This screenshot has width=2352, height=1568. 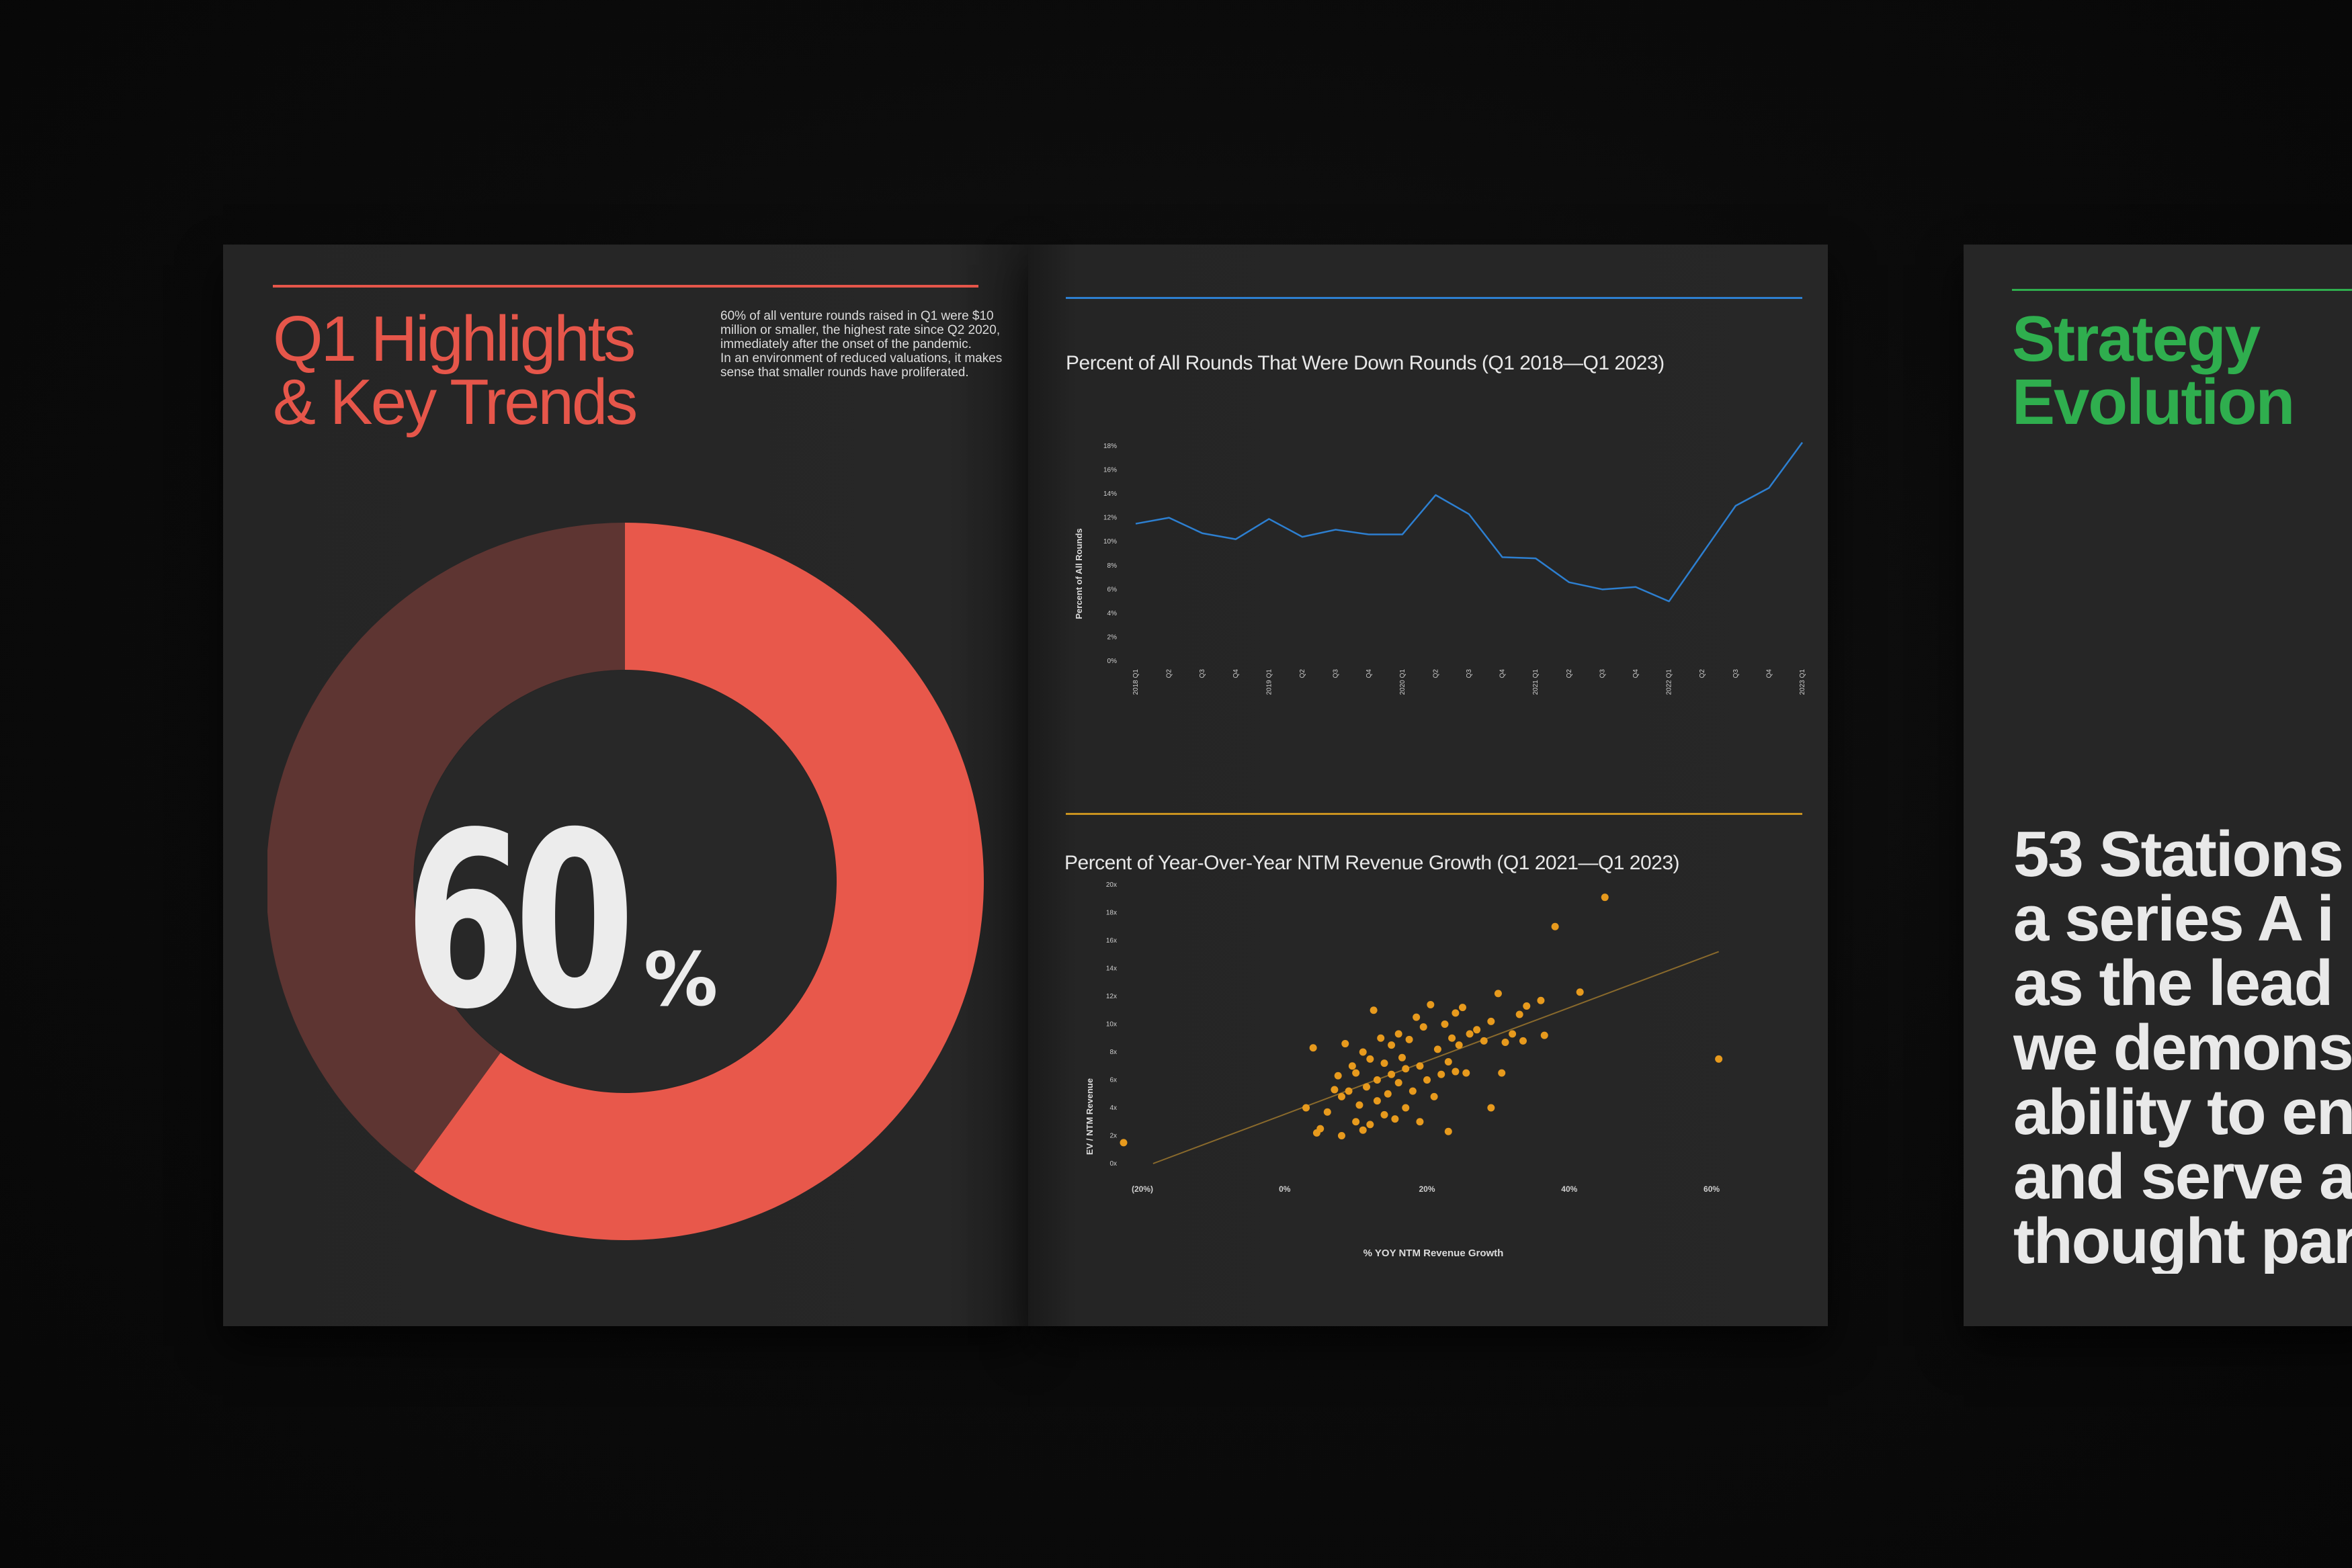 What do you see at coordinates (1113, 637) in the screenshot?
I see `line-y-tick-label: 2%` at bounding box center [1113, 637].